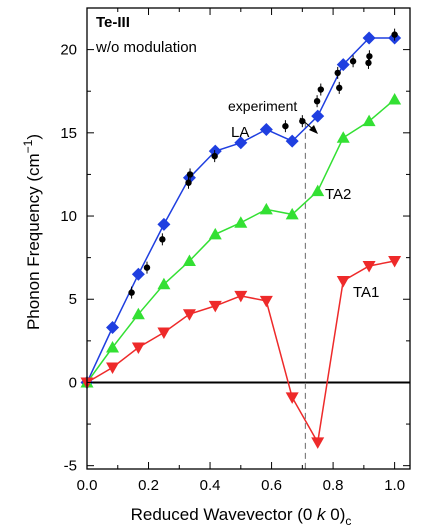  I want to click on x-tick-label-0: 0.0, so click(87, 485).